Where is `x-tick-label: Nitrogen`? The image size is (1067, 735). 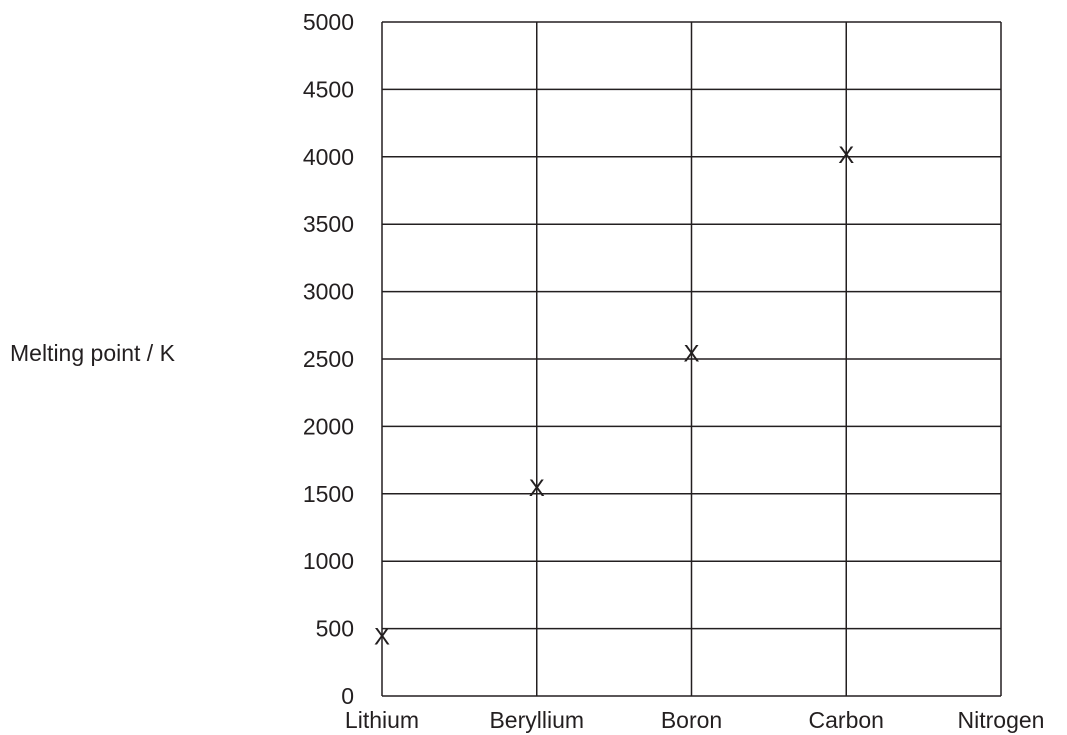 x-tick-label: Nitrogen is located at coordinates (1001, 720).